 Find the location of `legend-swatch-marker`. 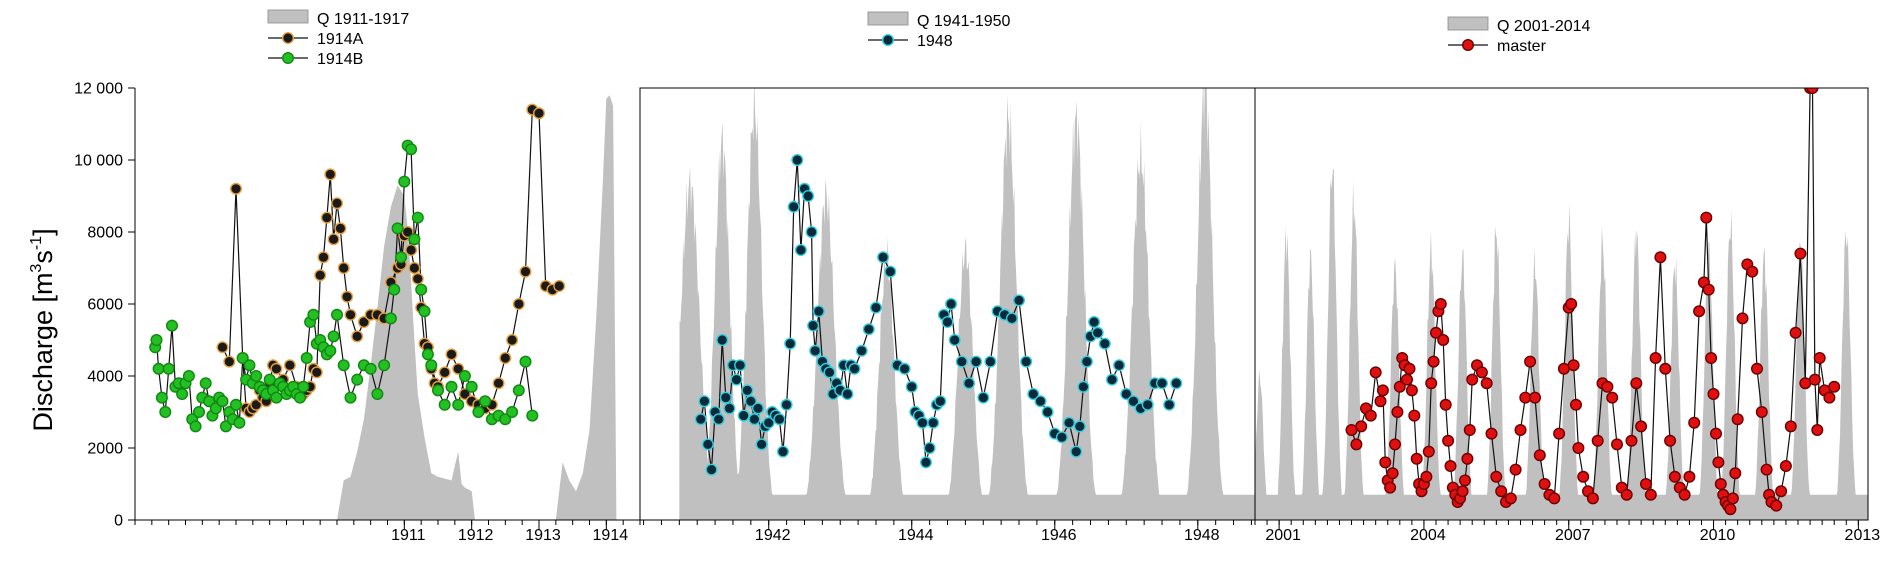

legend-swatch-marker is located at coordinates (1467, 45).